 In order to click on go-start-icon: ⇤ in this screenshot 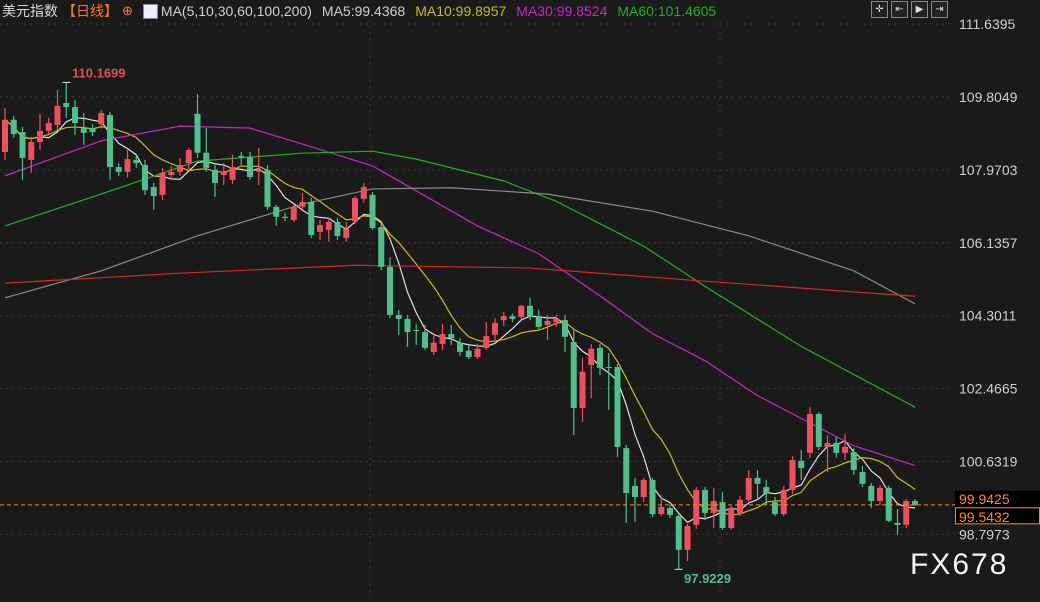, I will do `click(899, 9)`.